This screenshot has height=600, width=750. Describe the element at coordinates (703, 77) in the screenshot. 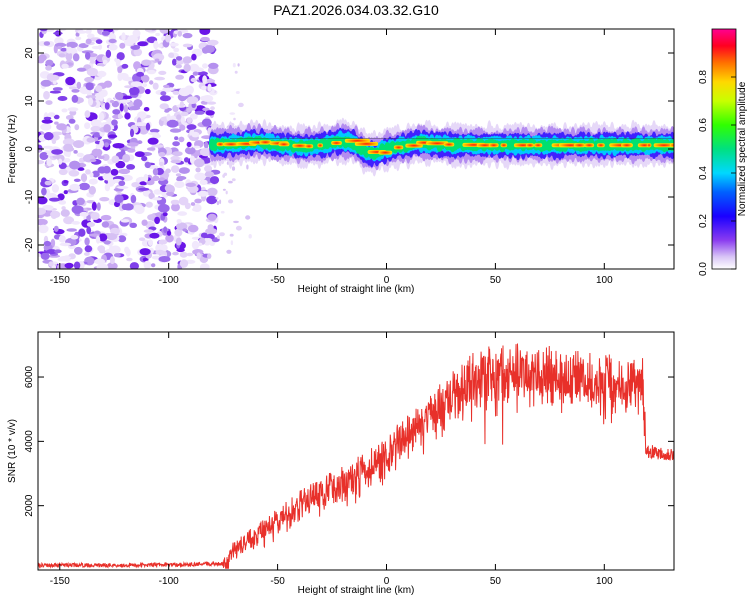

I see `colorbar-tick-label: 0.8` at that location.